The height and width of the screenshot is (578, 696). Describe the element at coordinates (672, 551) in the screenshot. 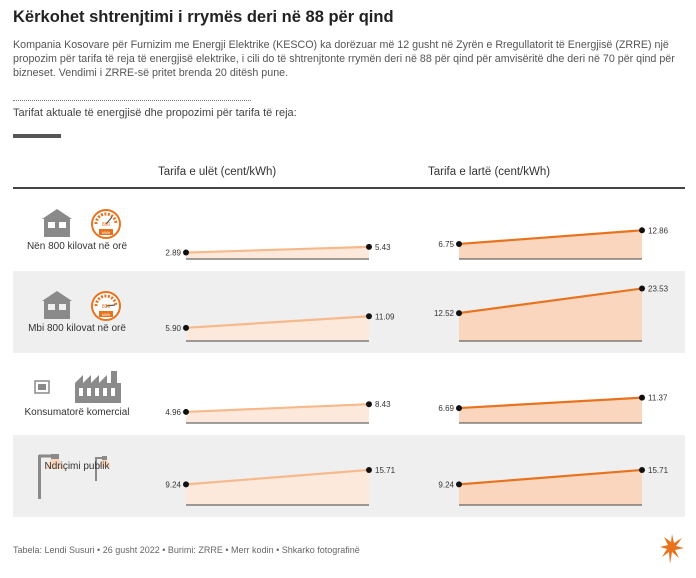

I see `rfe-logo` at that location.